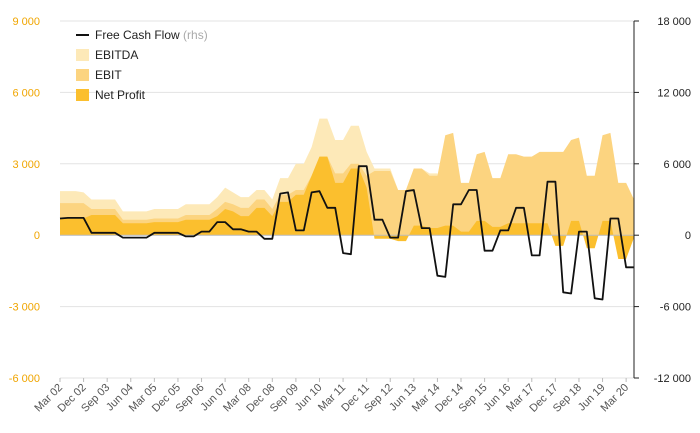 This screenshot has width=700, height=433. What do you see at coordinates (674, 93) in the screenshot?
I see `y2-tick-label: 12 000` at bounding box center [674, 93].